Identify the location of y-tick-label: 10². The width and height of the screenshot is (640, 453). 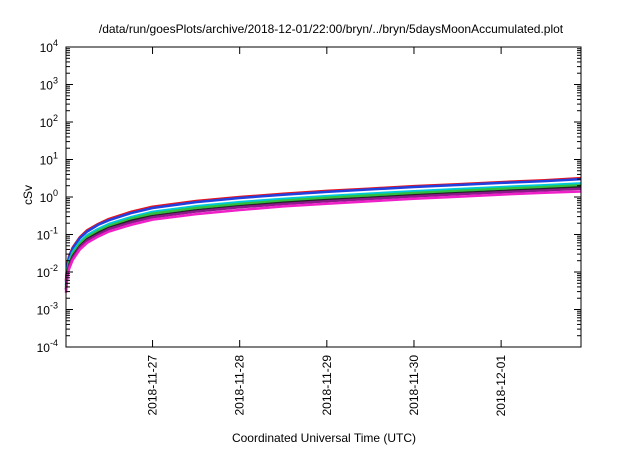
(49, 121).